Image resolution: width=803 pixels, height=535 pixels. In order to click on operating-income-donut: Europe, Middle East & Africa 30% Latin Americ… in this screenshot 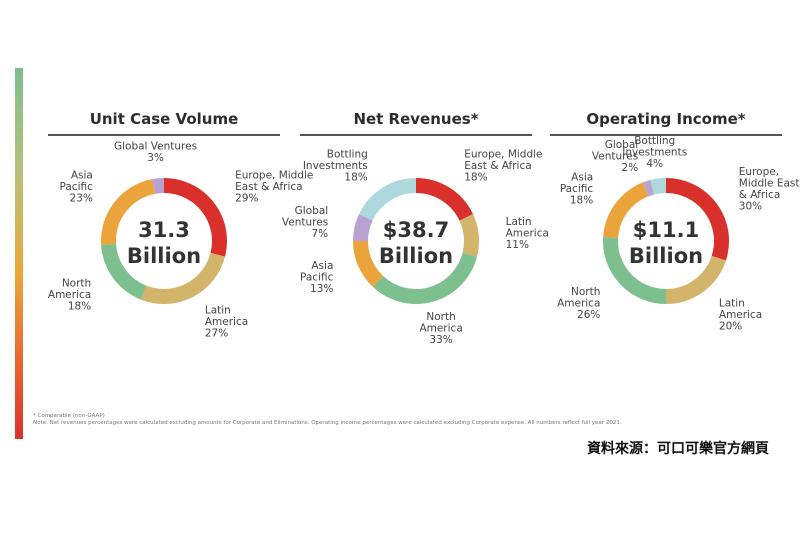, I will do `click(678, 233)`.